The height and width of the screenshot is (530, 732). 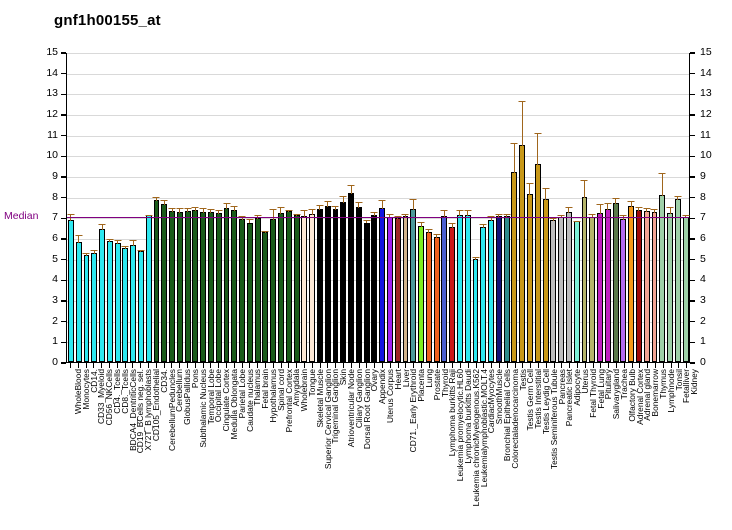 What do you see at coordinates (703, 238) in the screenshot?
I see `y-axis-tick-label: 6` at bounding box center [703, 238].